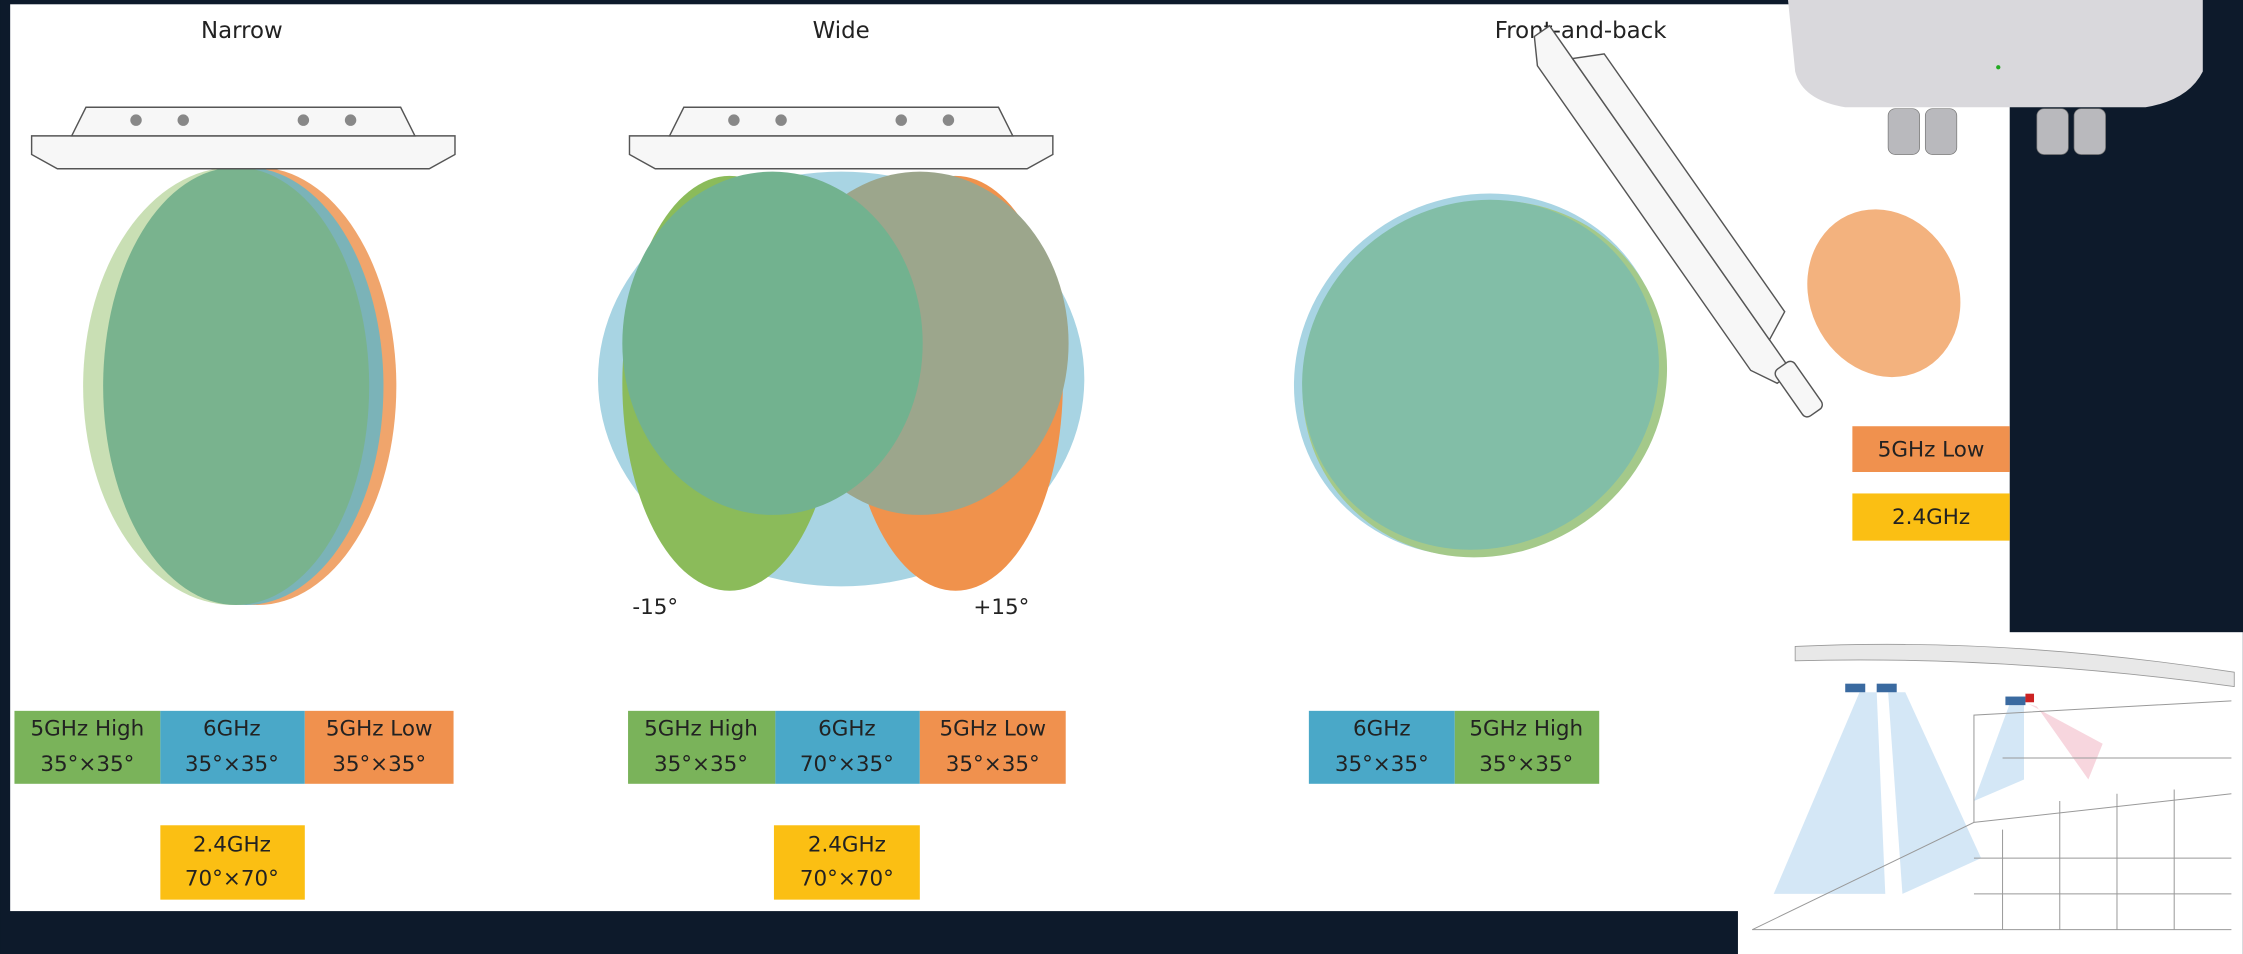 This screenshot has height=954, width=2243. I want to click on side-label: 5GHz Low, so click(1931, 450).